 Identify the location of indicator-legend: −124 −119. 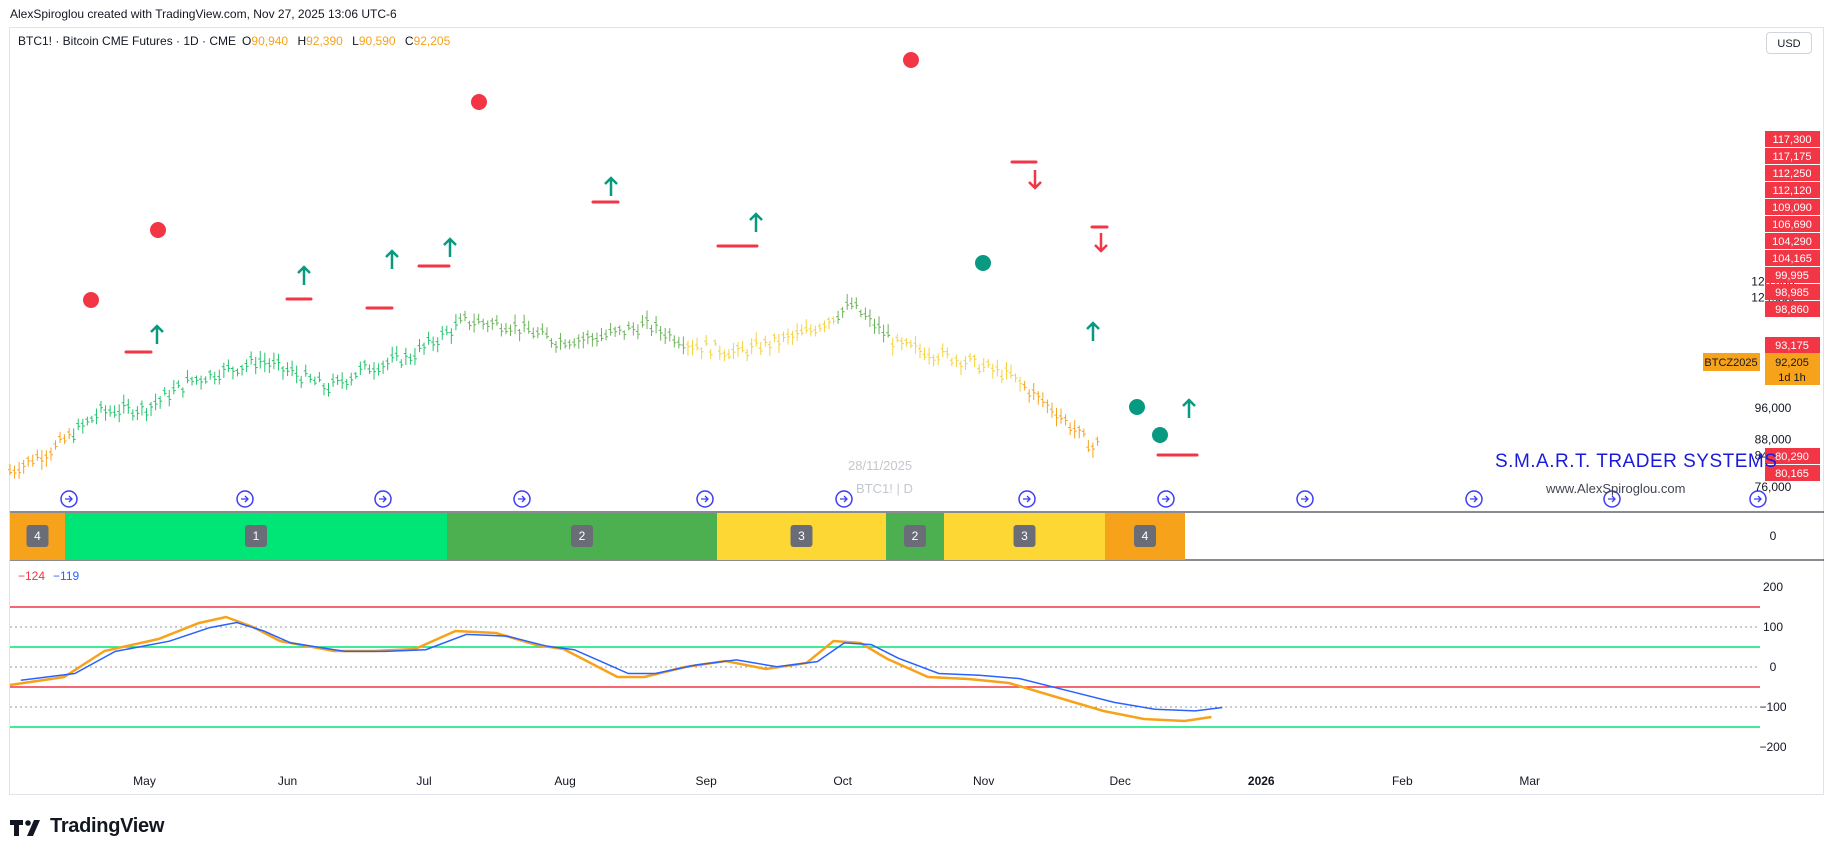
(48, 576).